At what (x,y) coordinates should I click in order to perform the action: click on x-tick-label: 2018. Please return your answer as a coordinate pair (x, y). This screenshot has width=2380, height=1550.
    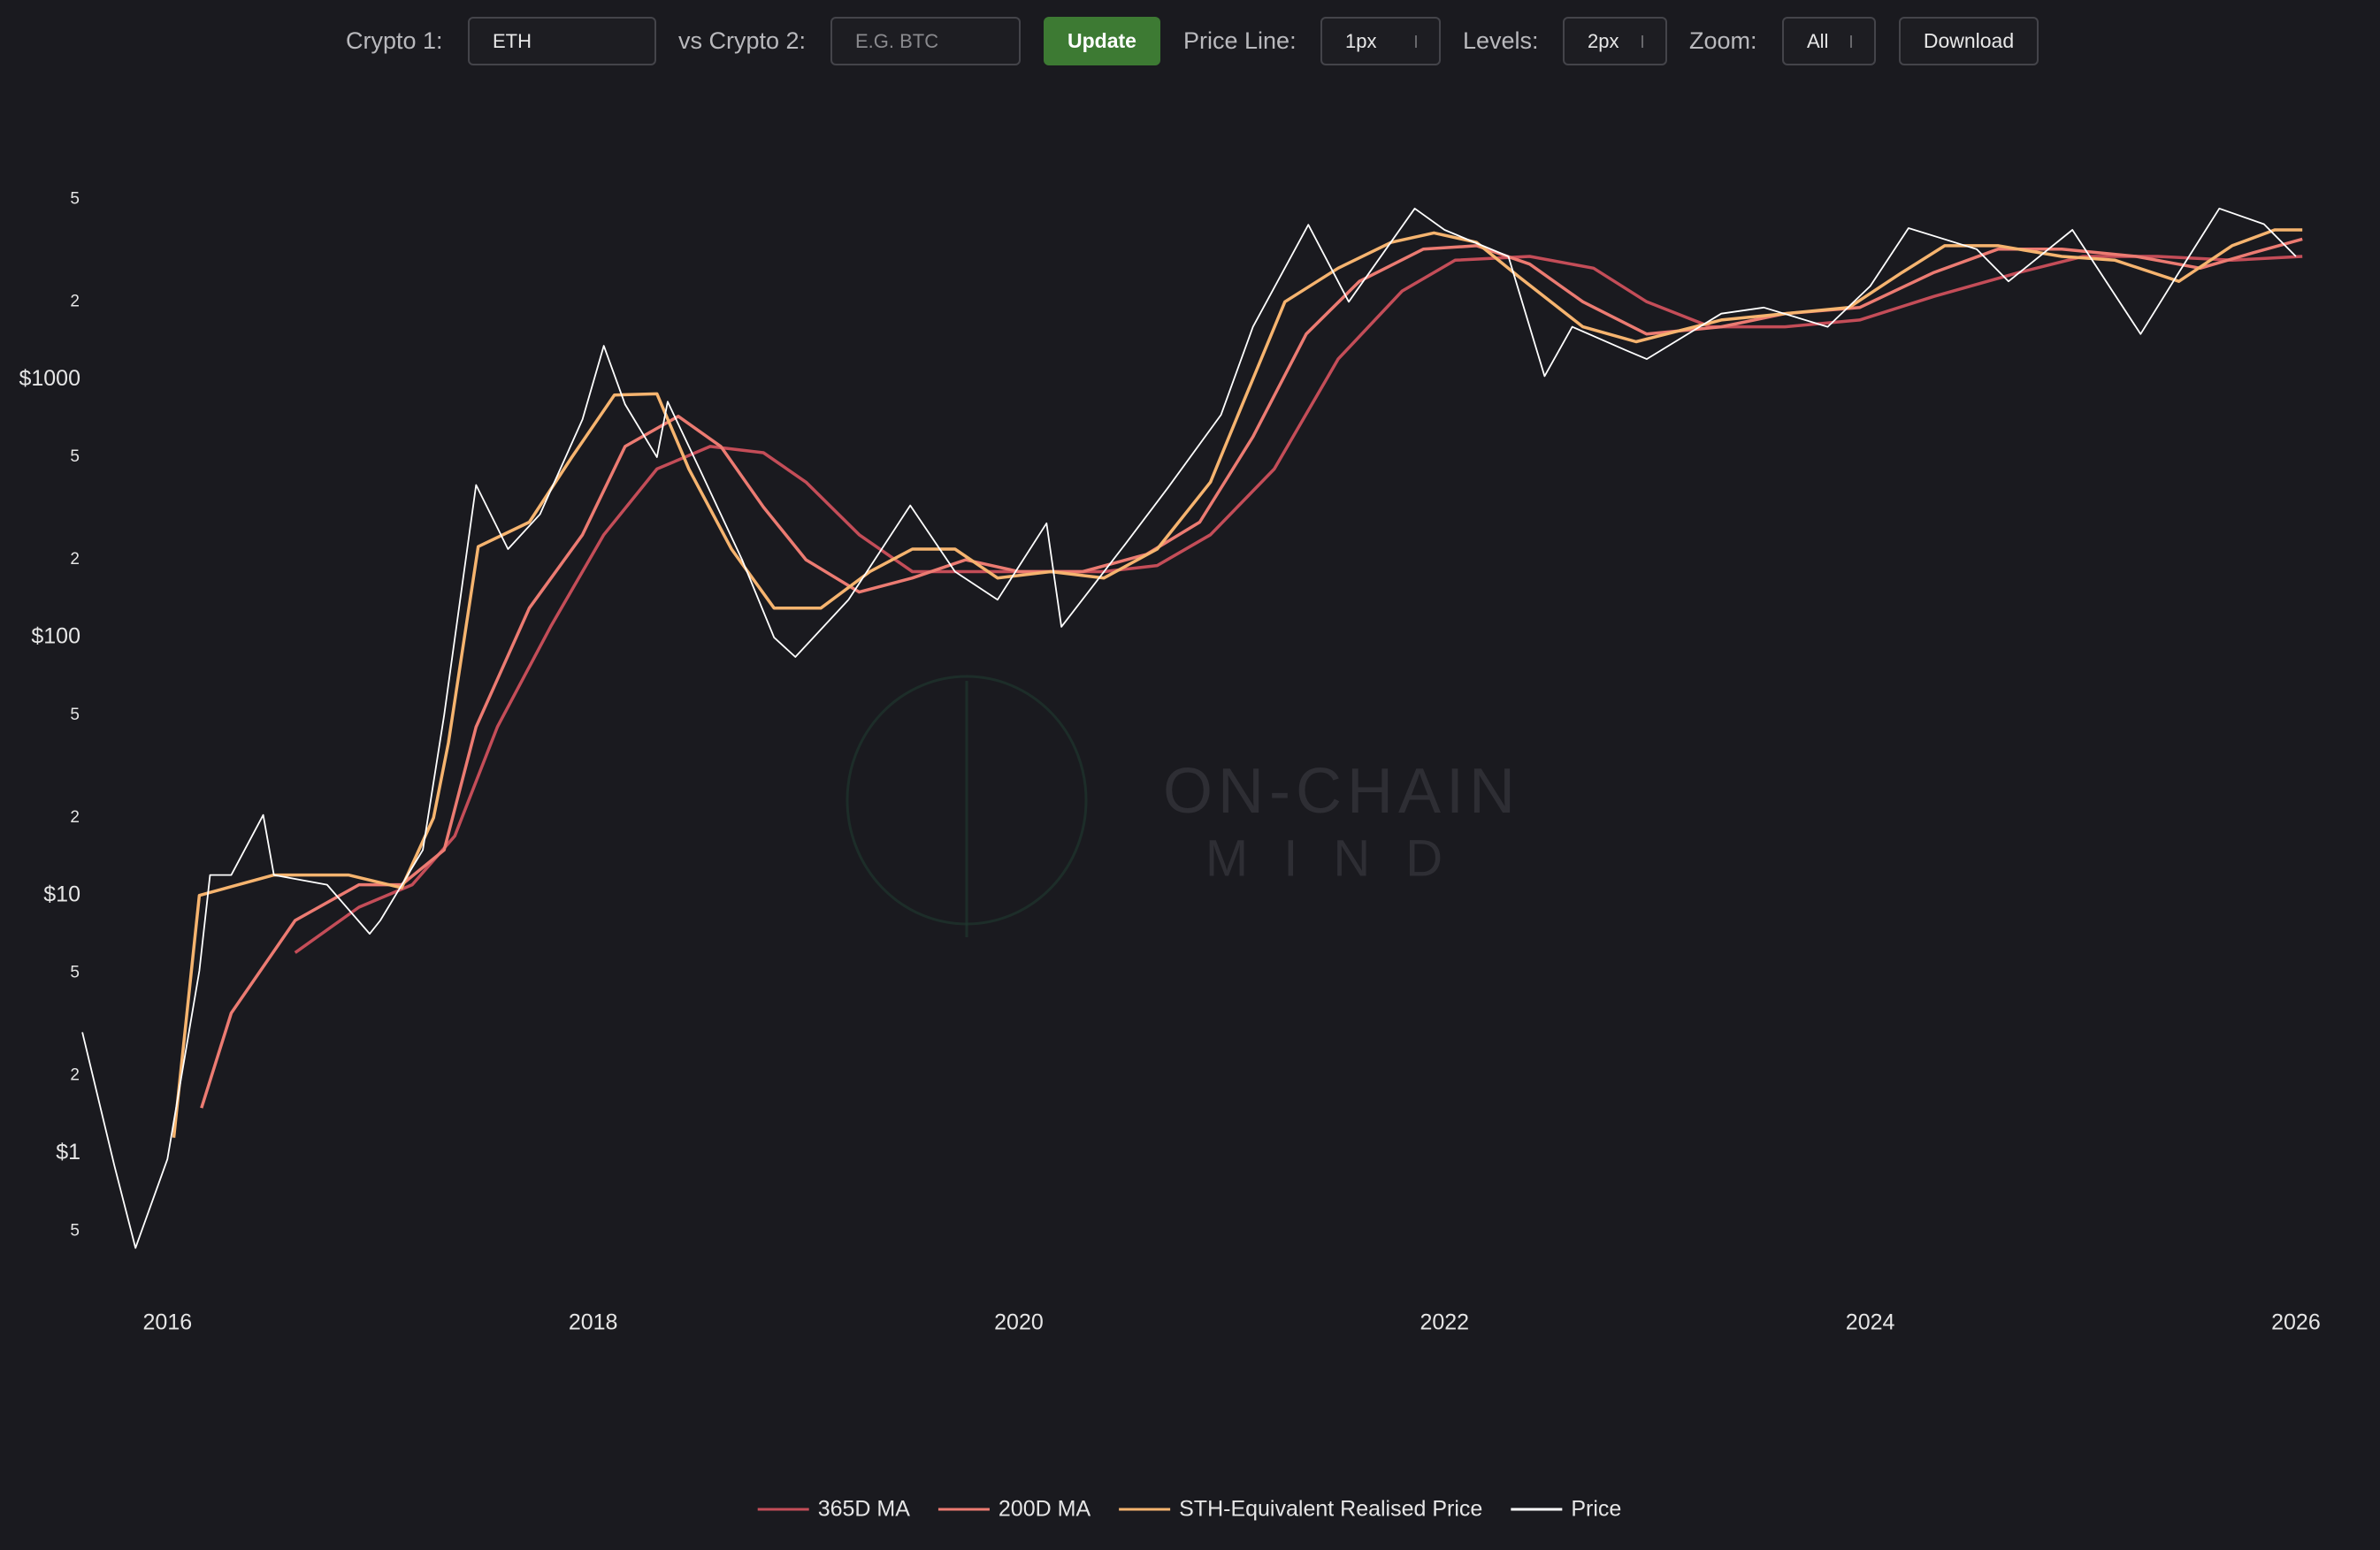
    Looking at the image, I should click on (593, 1322).